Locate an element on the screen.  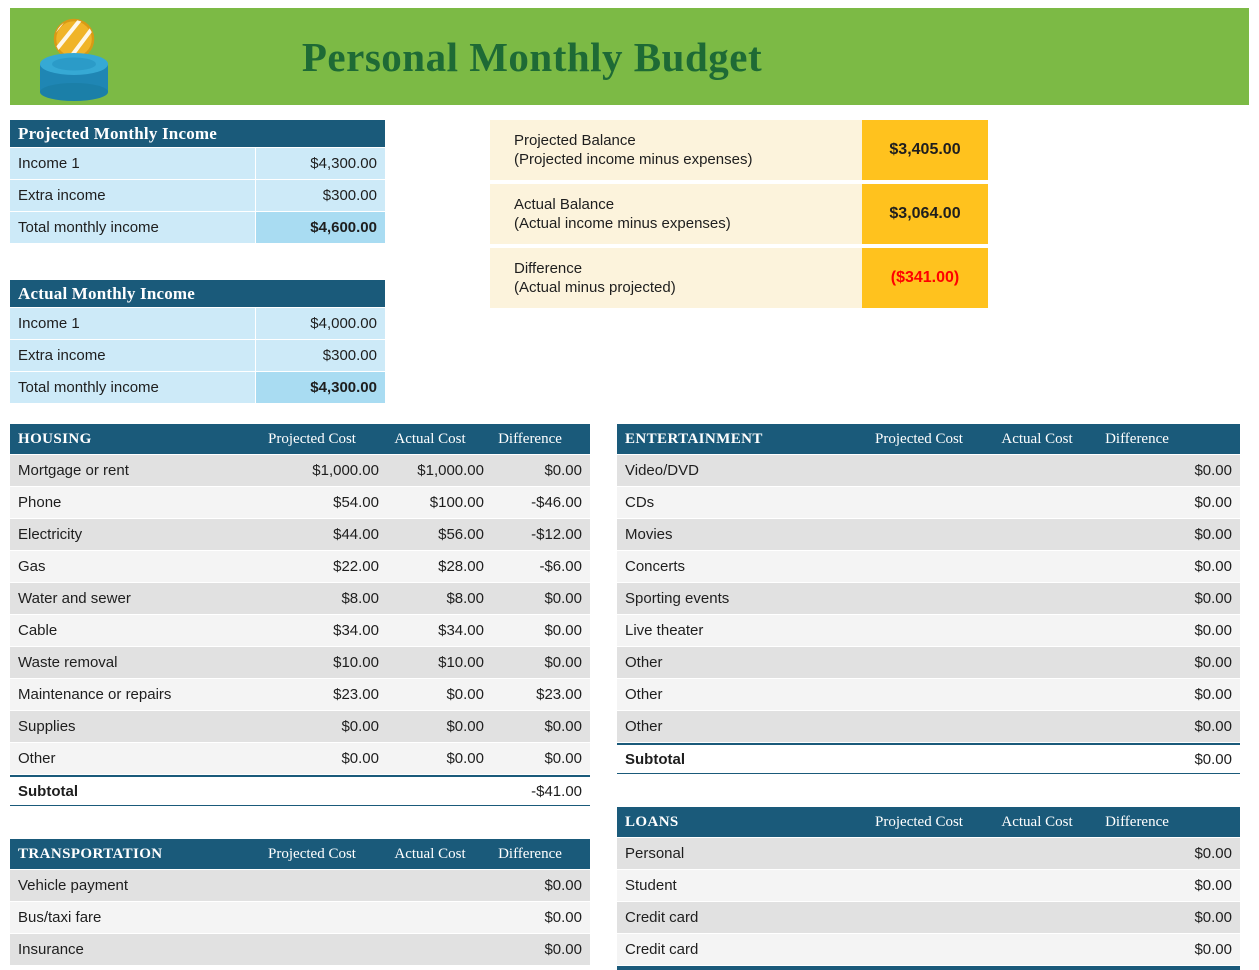
actual-balance-value: $3,064.00 is located at coordinates (925, 214).